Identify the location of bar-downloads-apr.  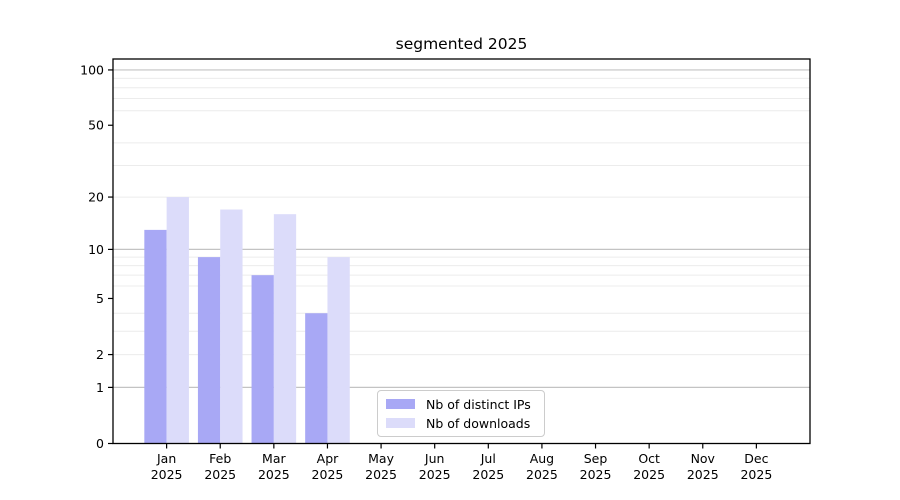
(338, 350).